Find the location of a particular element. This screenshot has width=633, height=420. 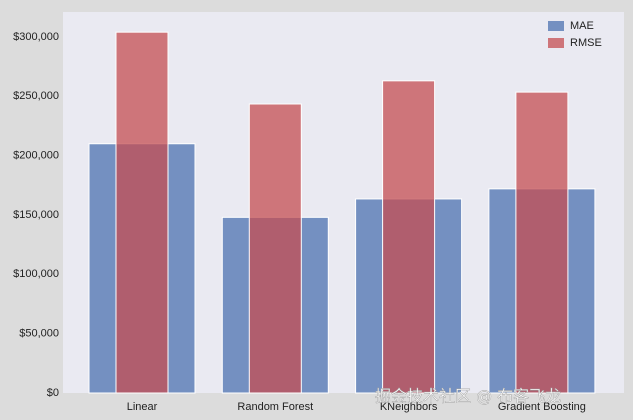

y-tick-label: $150,000 is located at coordinates (36, 215).